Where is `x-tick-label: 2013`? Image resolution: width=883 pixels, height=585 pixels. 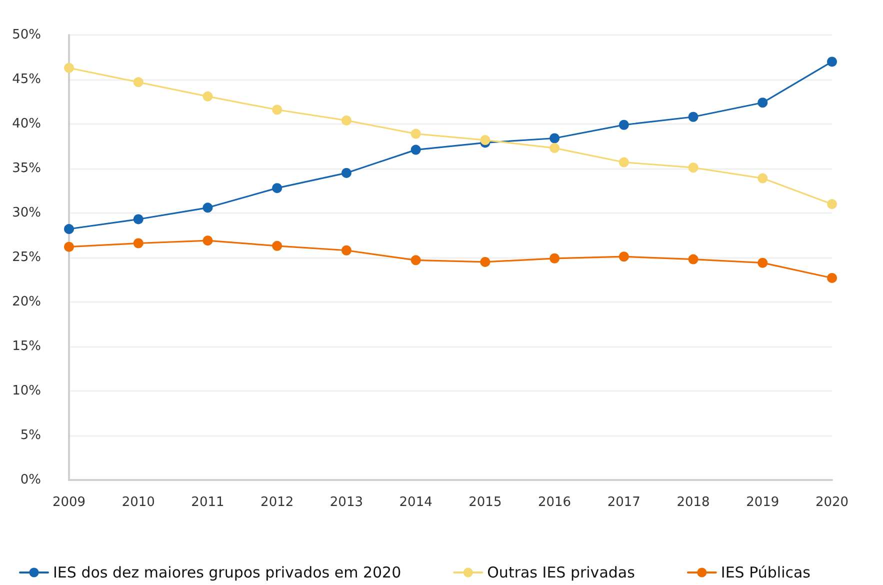 x-tick-label: 2013 is located at coordinates (346, 502).